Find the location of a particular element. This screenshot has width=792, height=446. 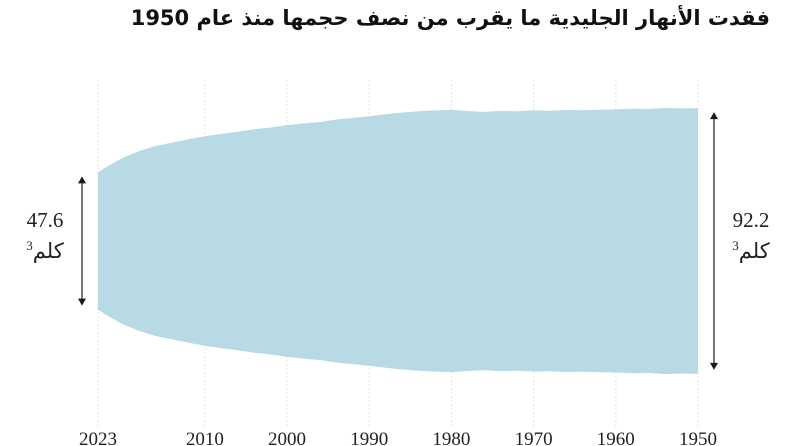

x-tick-label-2010: 2010 is located at coordinates (205, 437).